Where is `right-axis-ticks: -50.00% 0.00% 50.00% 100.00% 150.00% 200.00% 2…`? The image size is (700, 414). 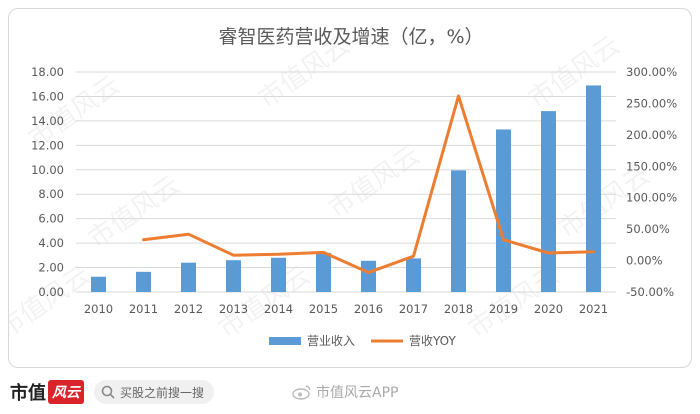 right-axis-ticks: -50.00% 0.00% 50.00% 100.00% 150.00% 200.00% 2… is located at coordinates (651, 182).